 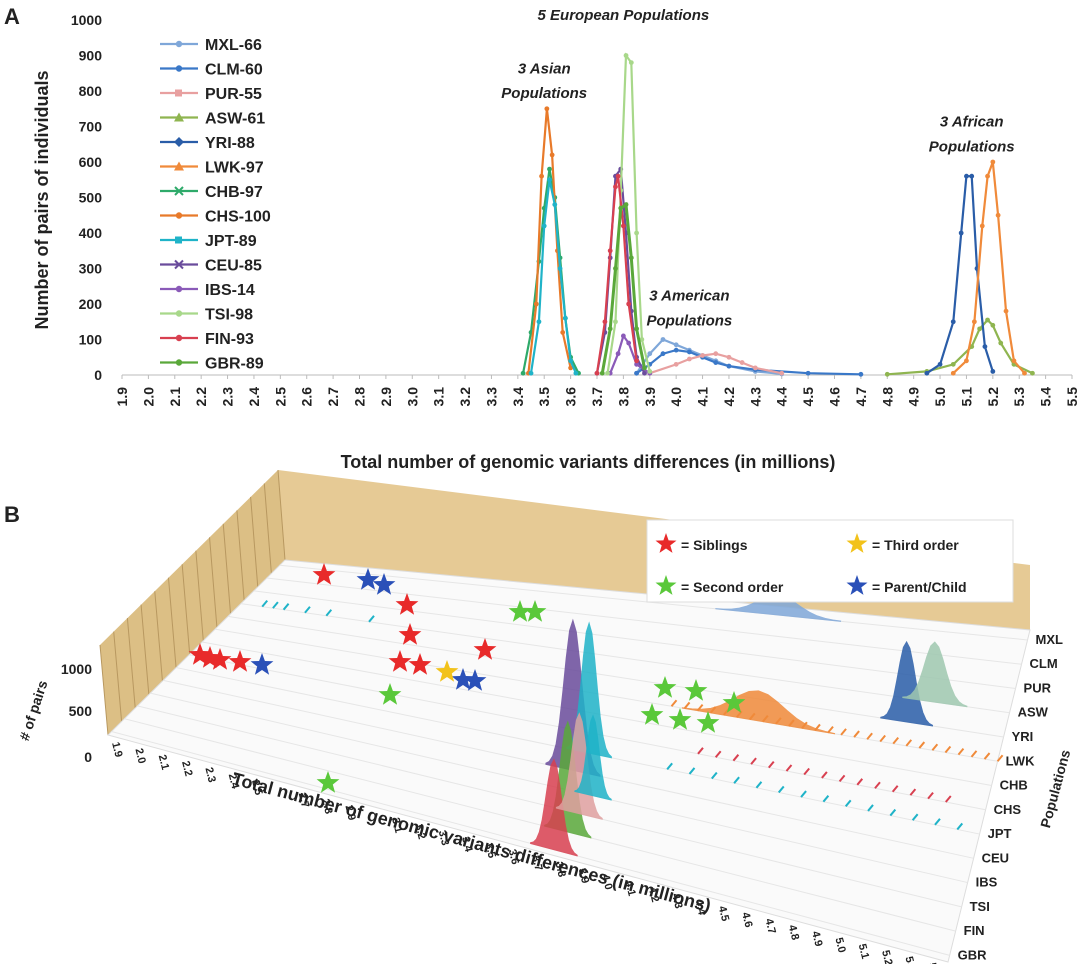 What do you see at coordinates (974, 930) in the screenshot?
I see `population-label-fin: FIN` at bounding box center [974, 930].